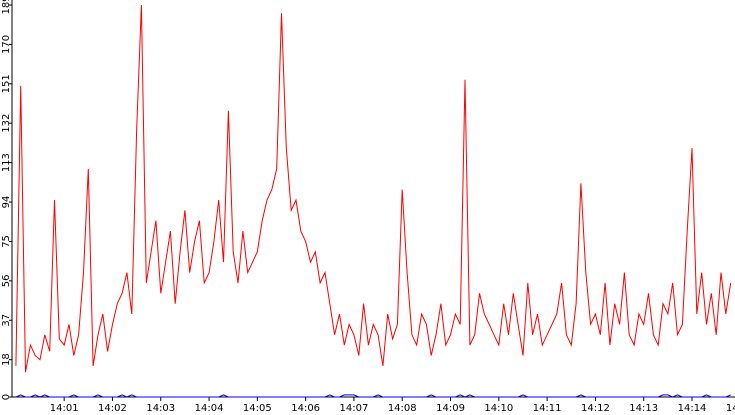 The width and height of the screenshot is (735, 415). Describe the element at coordinates (373, 396) in the screenshot. I see `series-line` at that location.